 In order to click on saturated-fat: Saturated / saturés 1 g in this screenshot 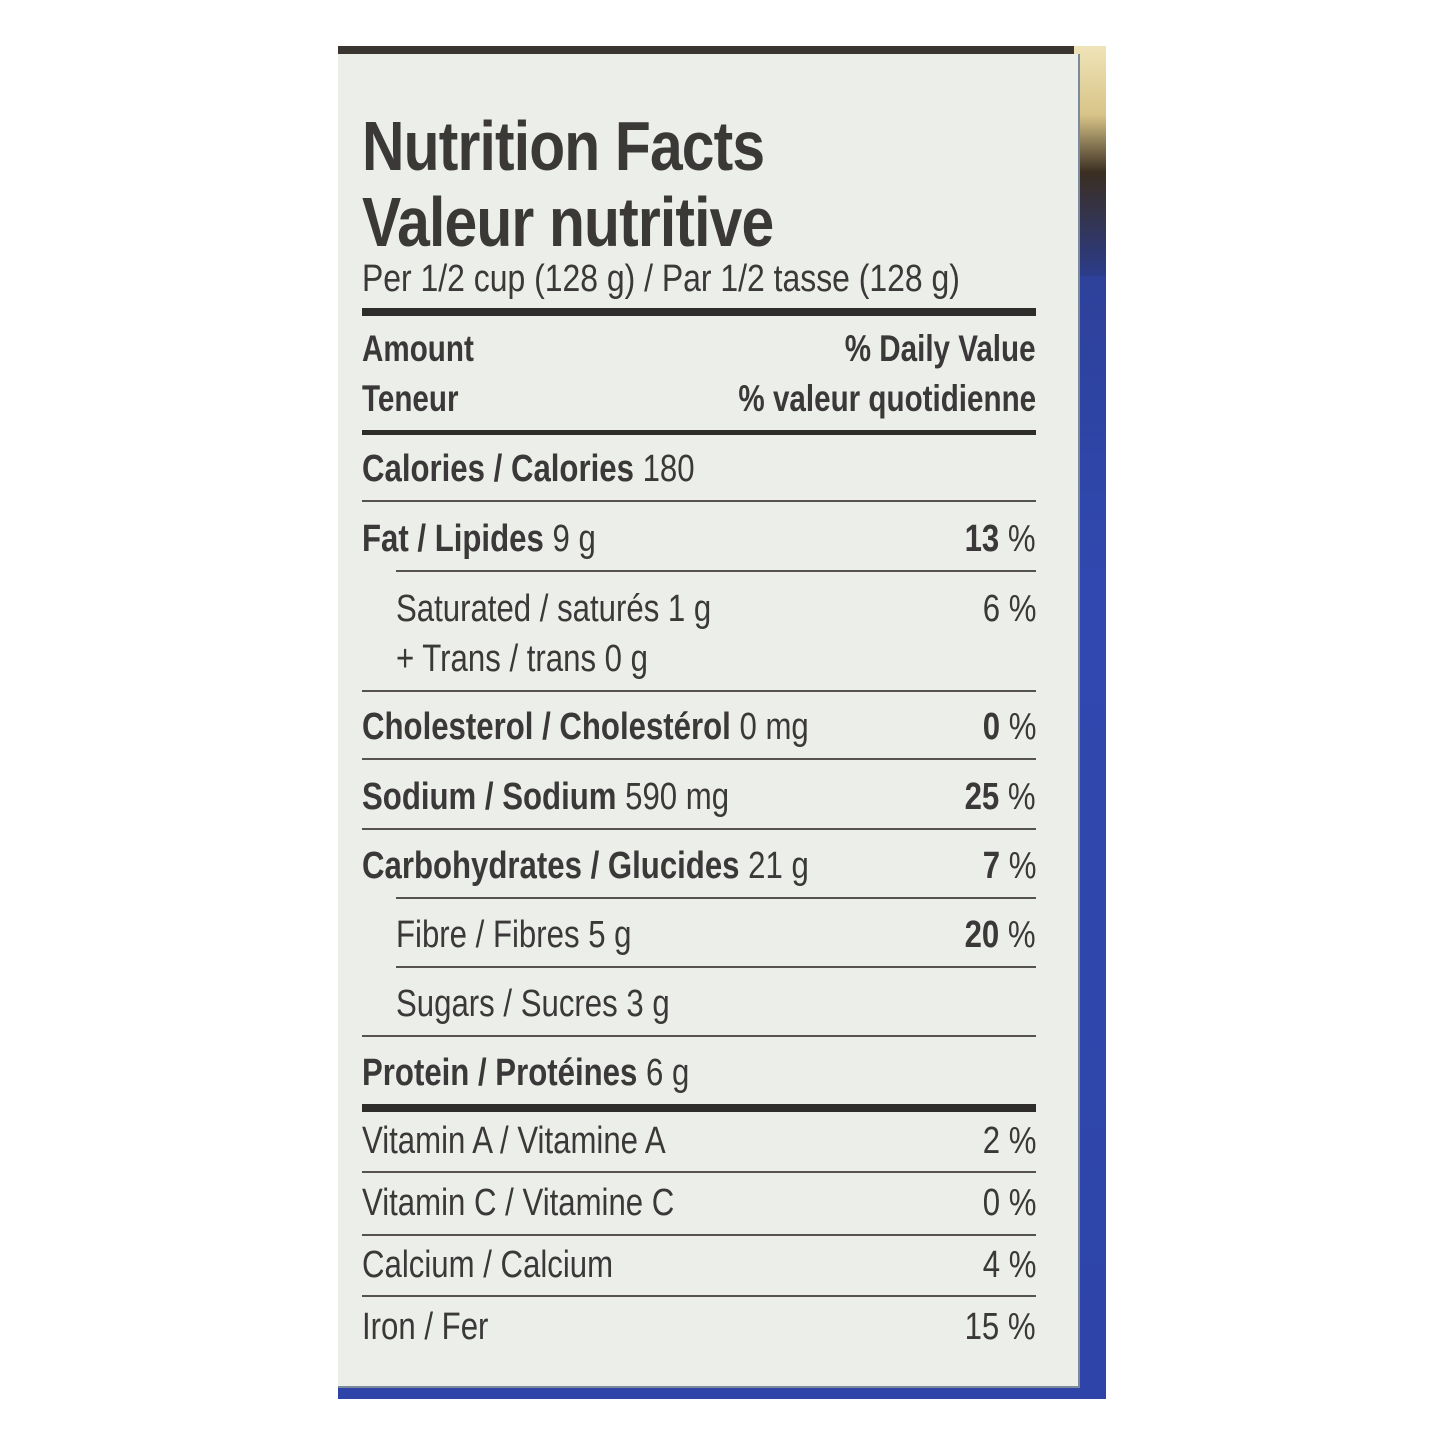, I will do `click(554, 609)`.